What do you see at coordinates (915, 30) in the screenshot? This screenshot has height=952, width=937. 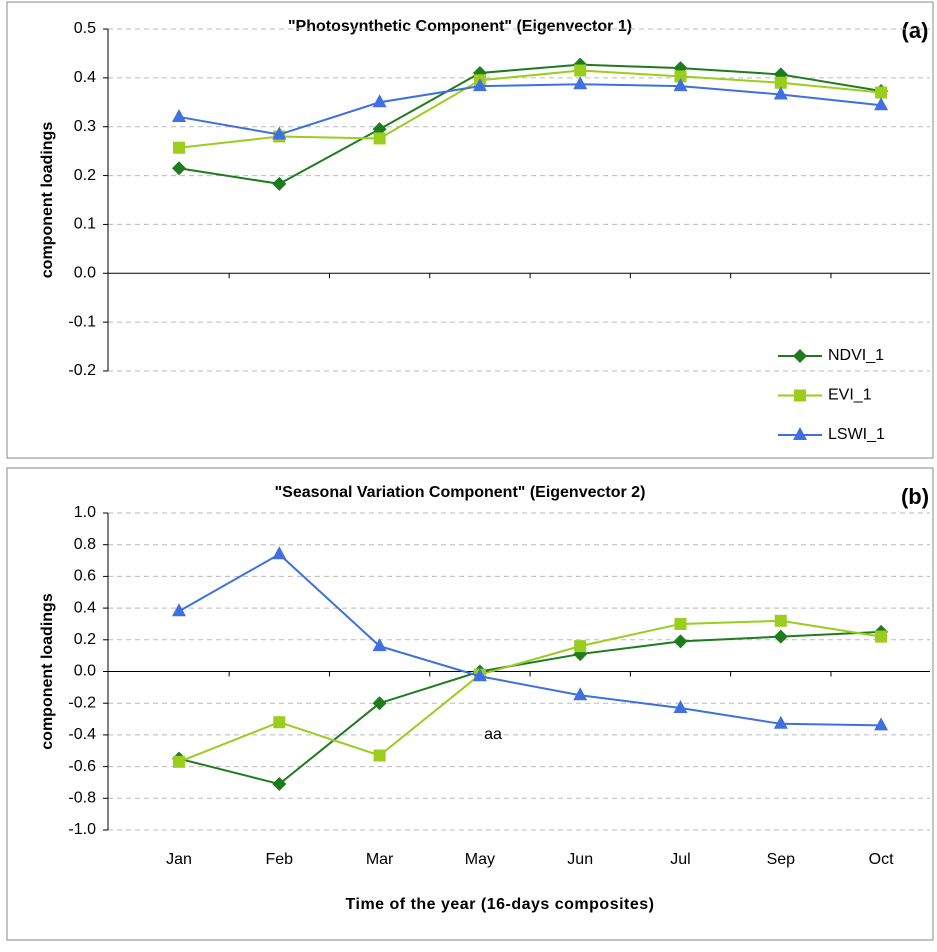 I see `panel-label: (a)` at bounding box center [915, 30].